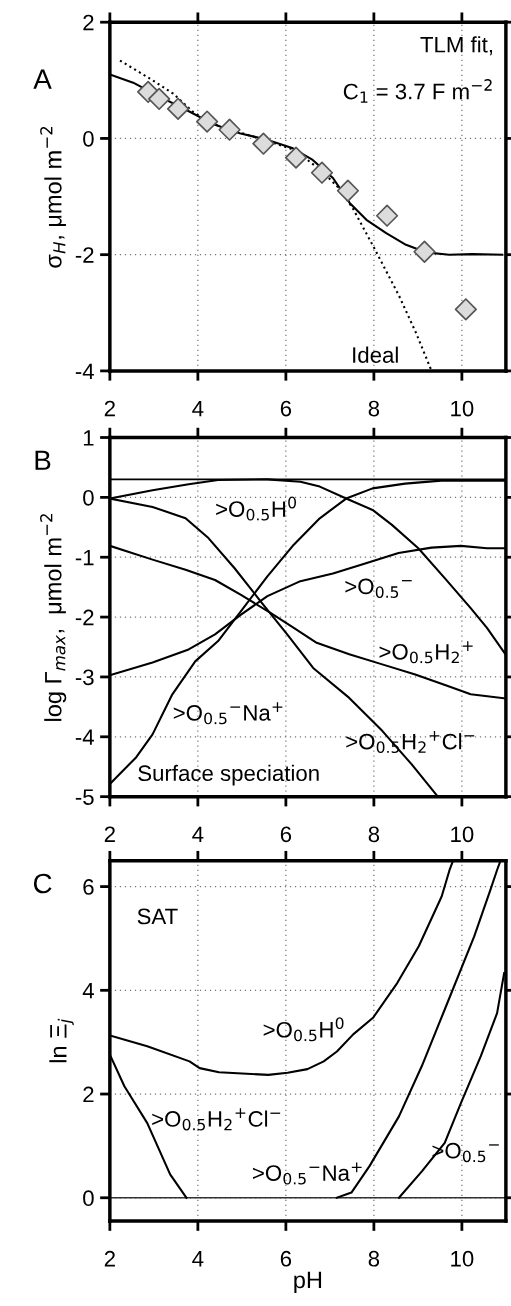 The image size is (511, 1306). What do you see at coordinates (88, 991) in the screenshot?
I see `y-tick-label: 4` at bounding box center [88, 991].